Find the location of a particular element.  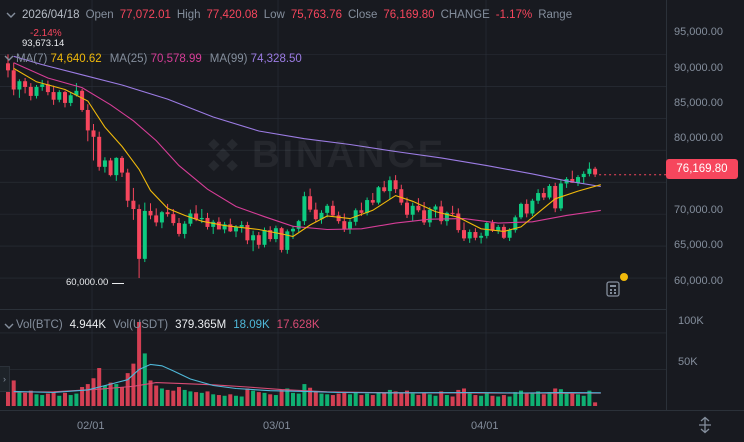

expand-panel-button: › is located at coordinates (5, 379).